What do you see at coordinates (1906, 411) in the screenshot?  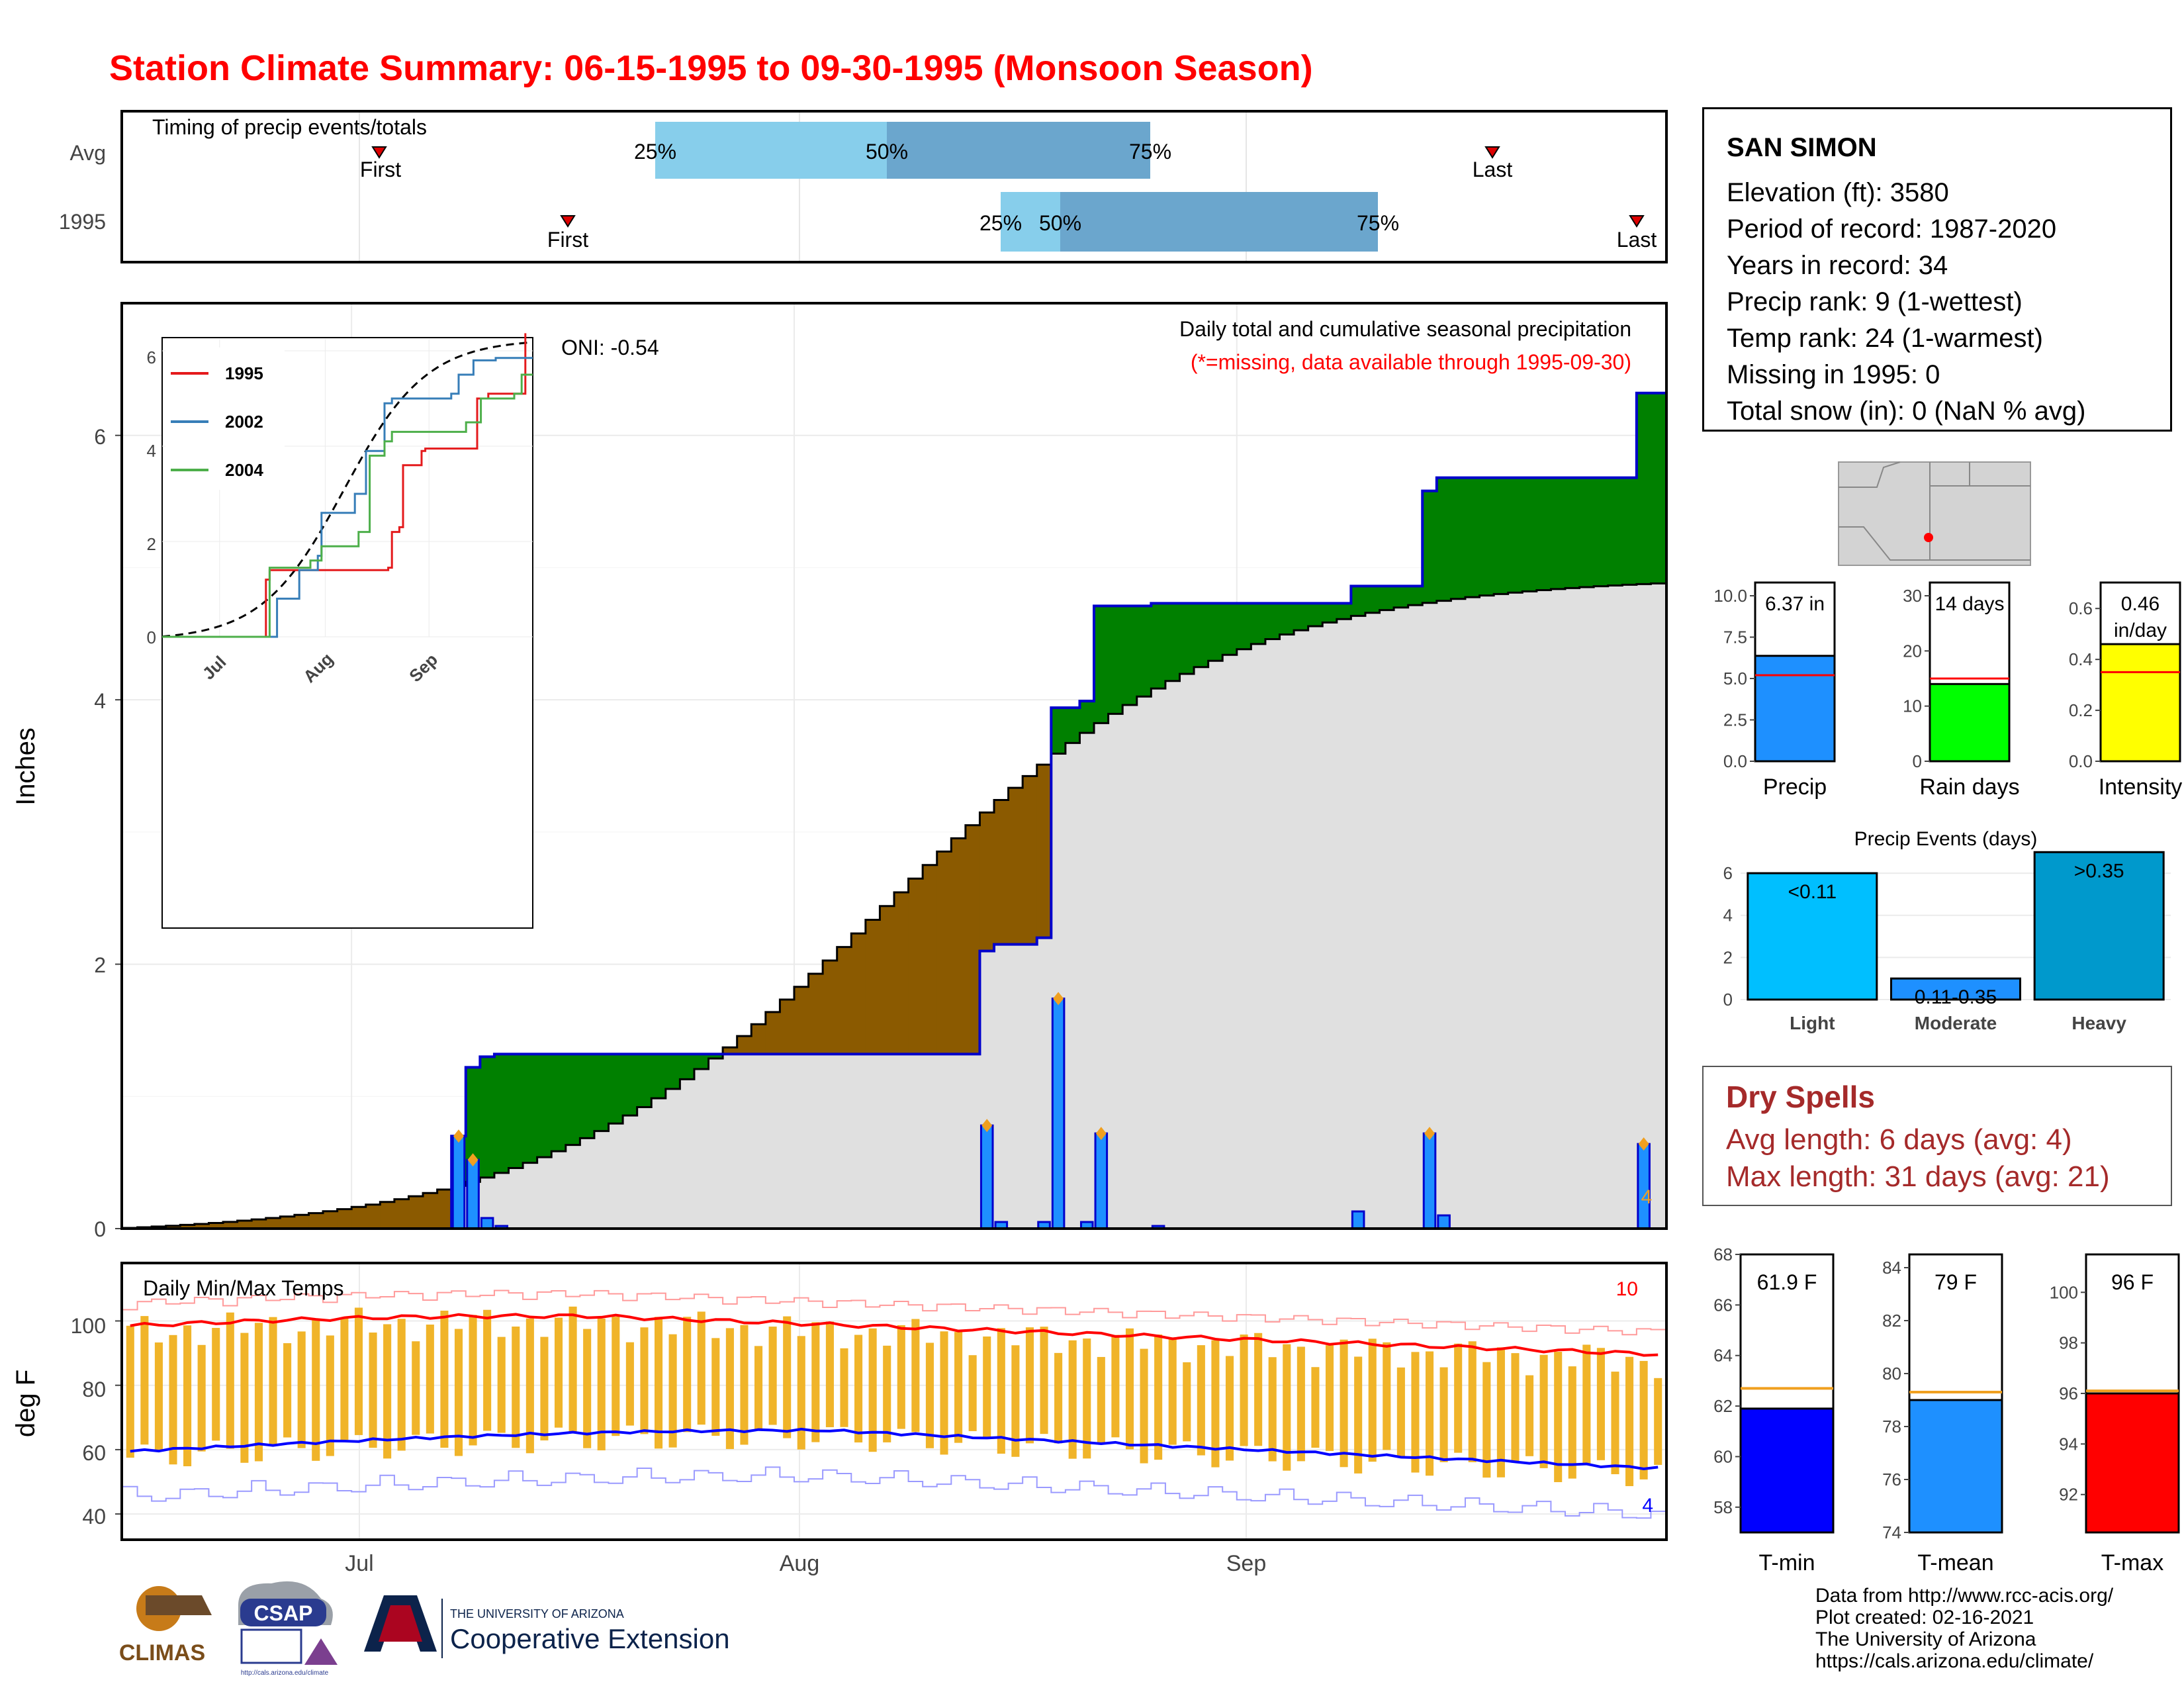 I see `station-snow: Total snow (in): 0 (NaN % avg)` at bounding box center [1906, 411].